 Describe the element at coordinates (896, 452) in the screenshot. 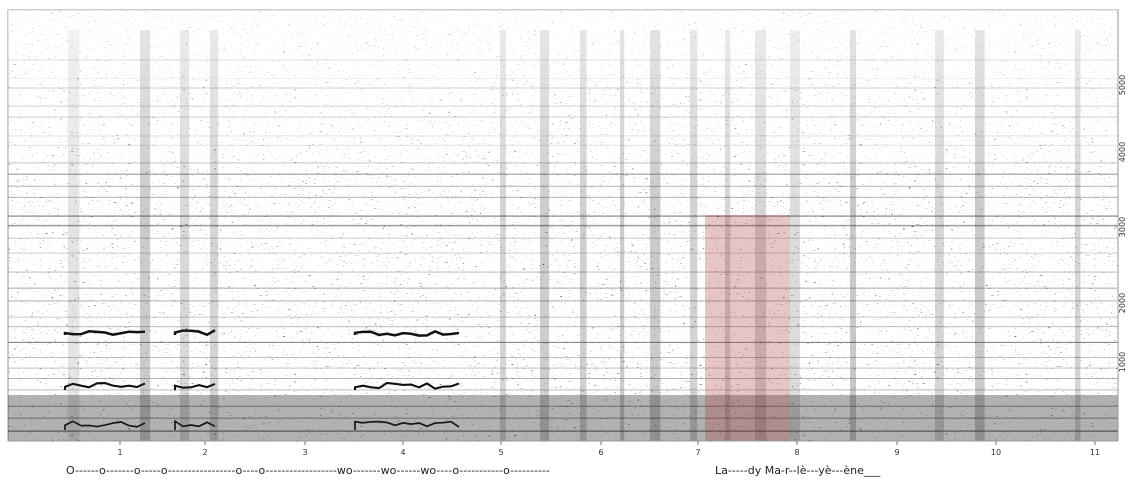

I see `x-tick-label: 9` at that location.